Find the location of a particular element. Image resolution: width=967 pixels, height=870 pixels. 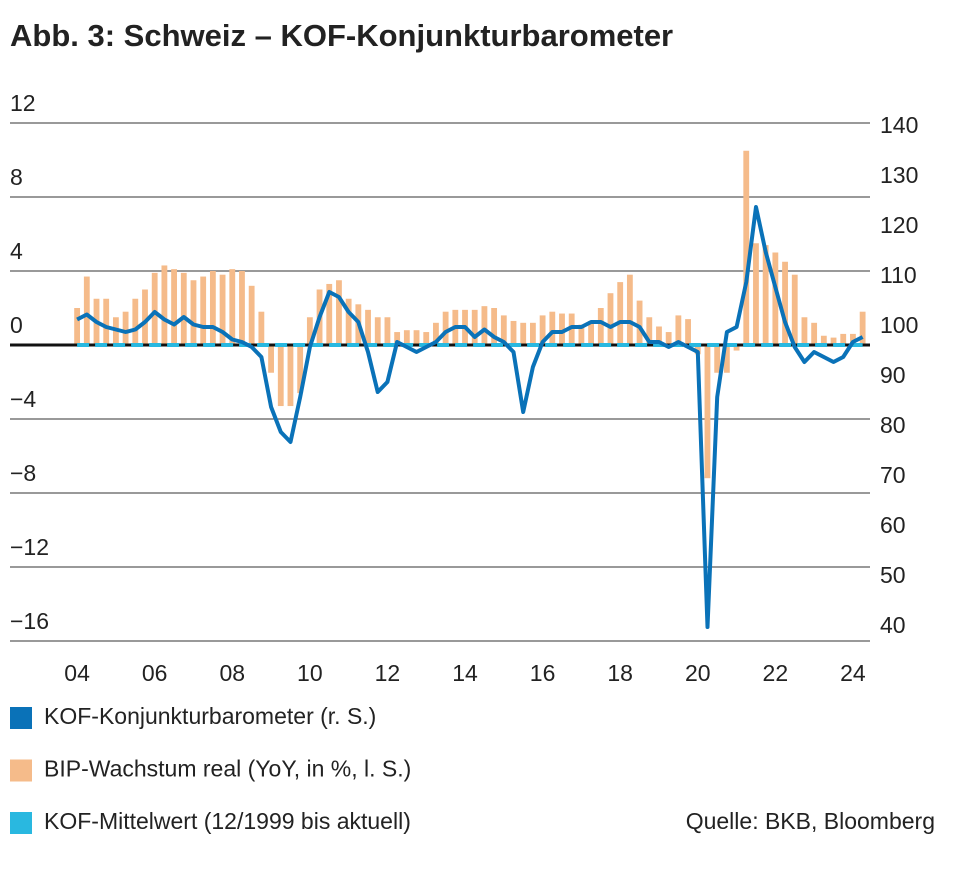

legend-label: KOF-Konjunkturbarometer (r. S.) is located at coordinates (210, 716).